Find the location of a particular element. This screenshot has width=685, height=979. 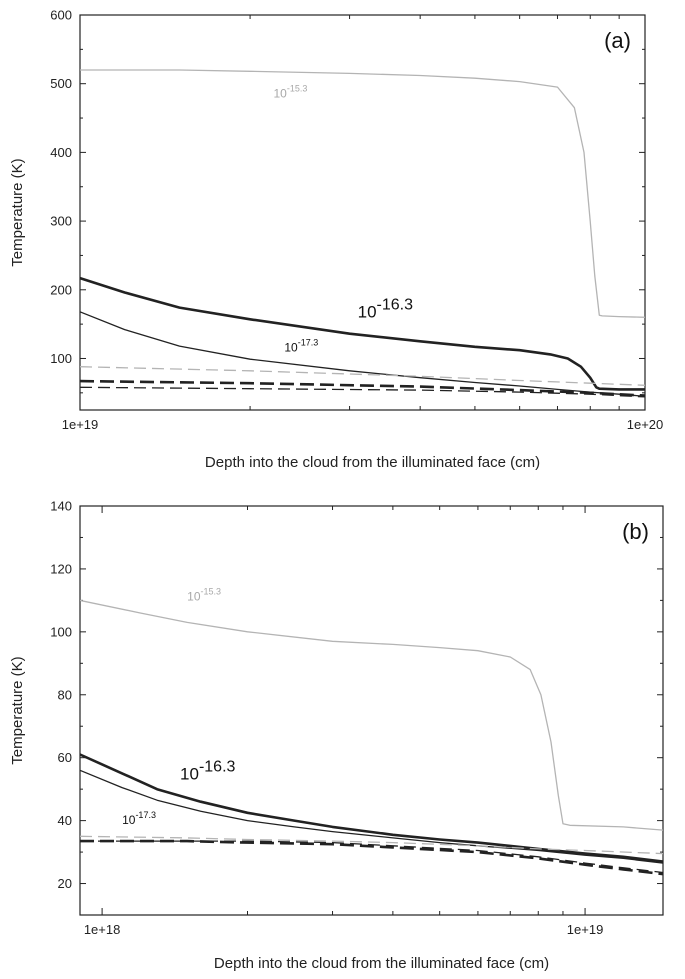

y-tick-label: 500 is located at coordinates (61, 83).